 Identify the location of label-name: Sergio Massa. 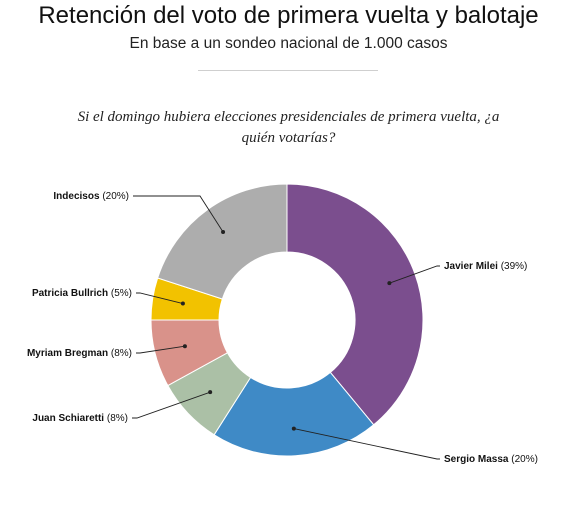
(476, 459).